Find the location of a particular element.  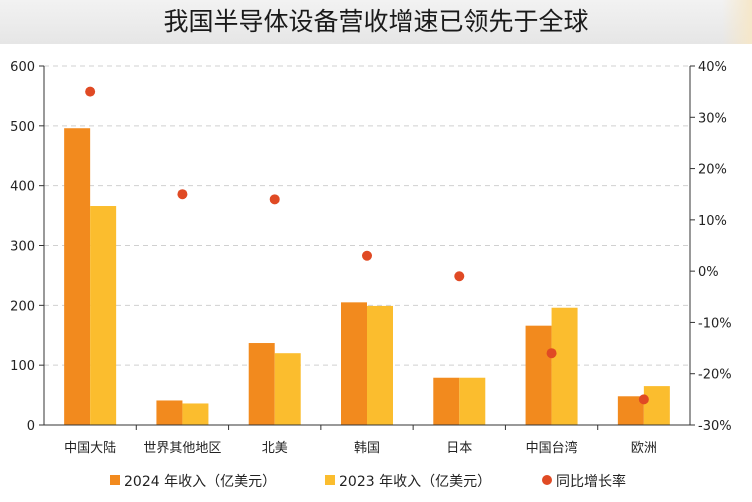

y2-tick-label: 30% is located at coordinates (712, 118).